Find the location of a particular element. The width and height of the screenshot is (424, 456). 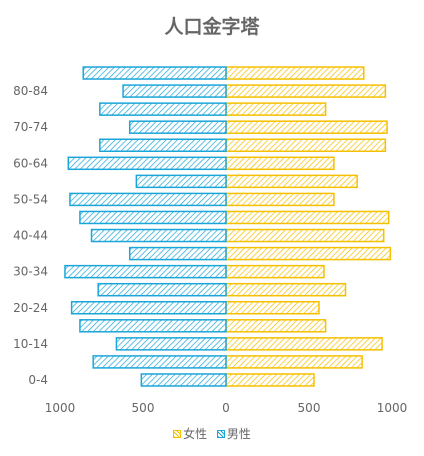

y-tick-label: 40-44 is located at coordinates (30, 236).